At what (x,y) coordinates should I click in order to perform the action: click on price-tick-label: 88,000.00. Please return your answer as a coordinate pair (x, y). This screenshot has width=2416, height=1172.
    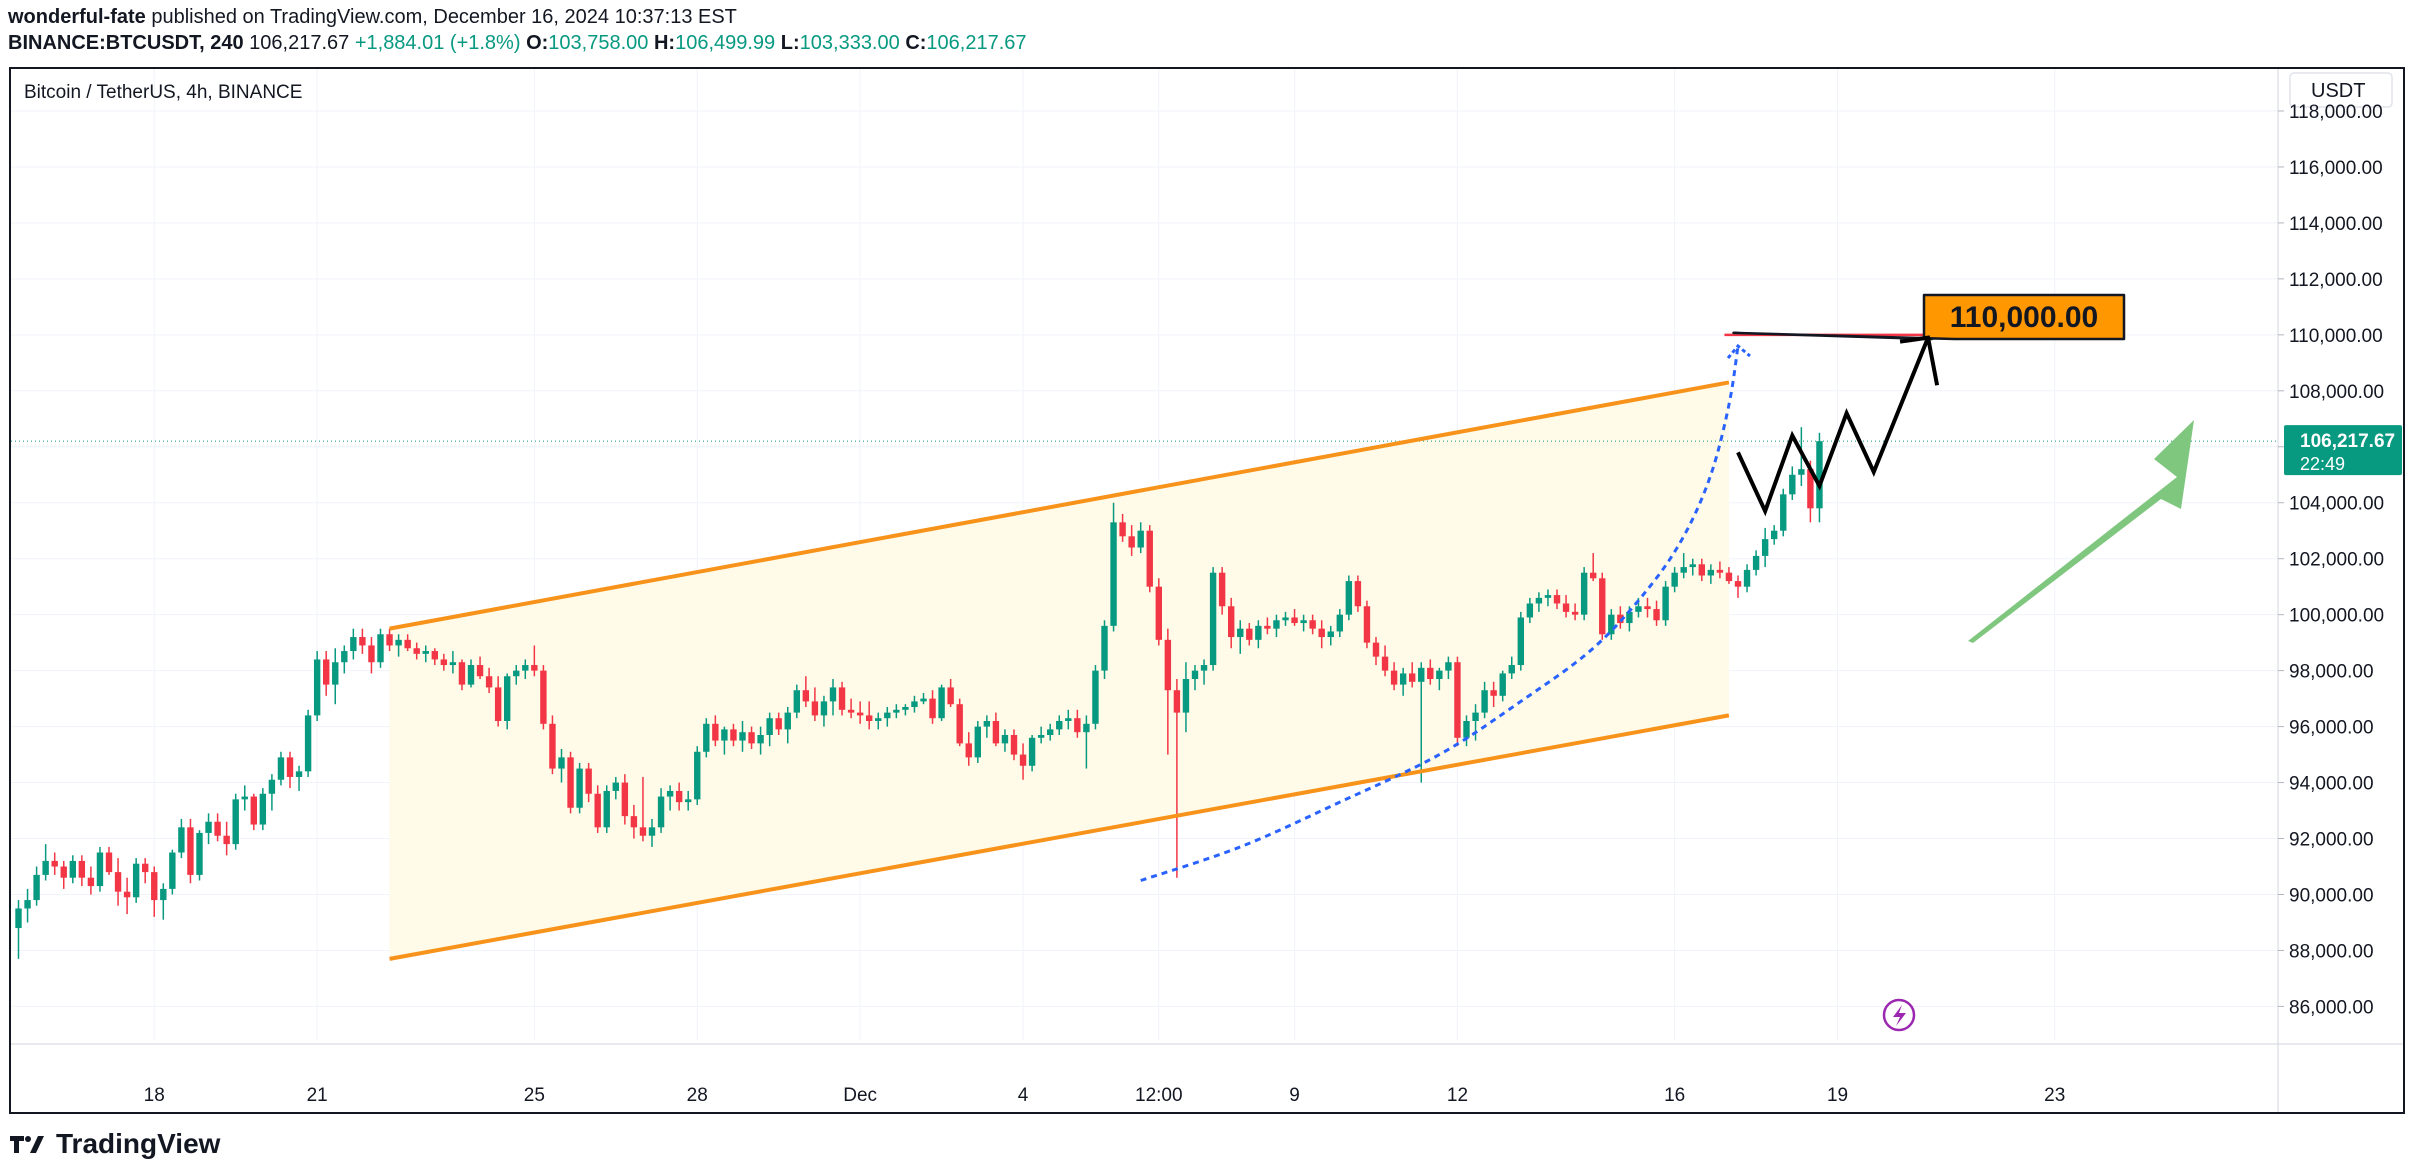
    Looking at the image, I should click on (2331, 951).